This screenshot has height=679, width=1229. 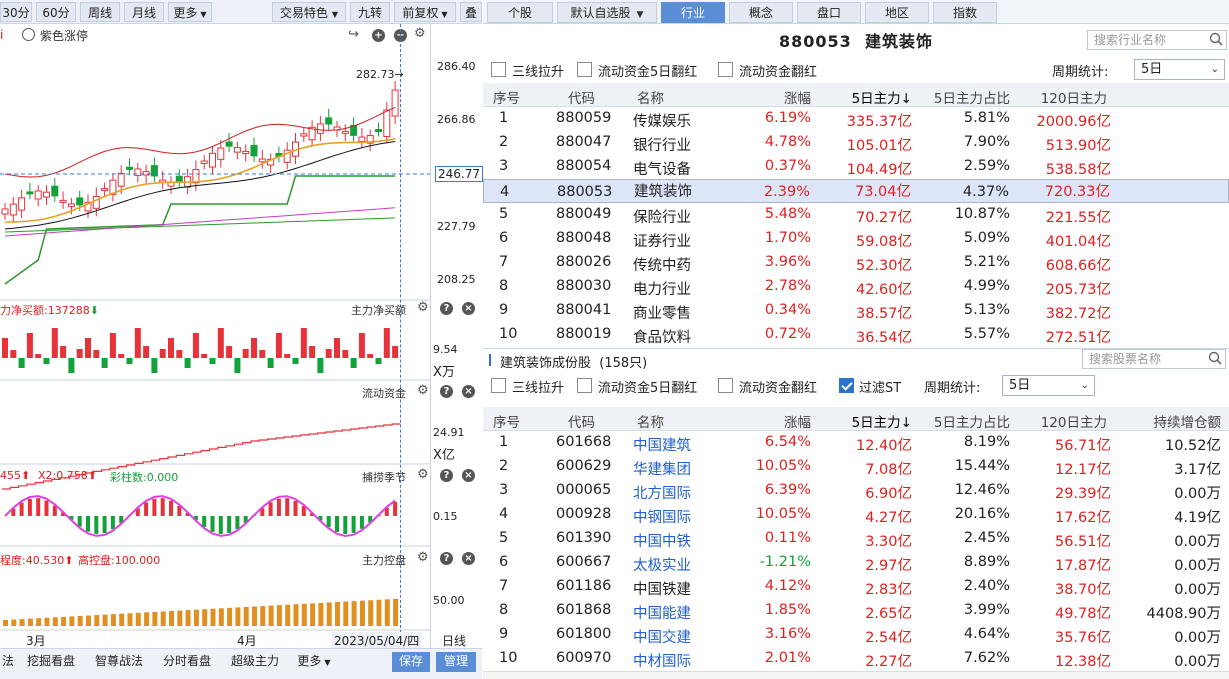 I want to click on tab-handicap: 盘口, so click(x=829, y=12).